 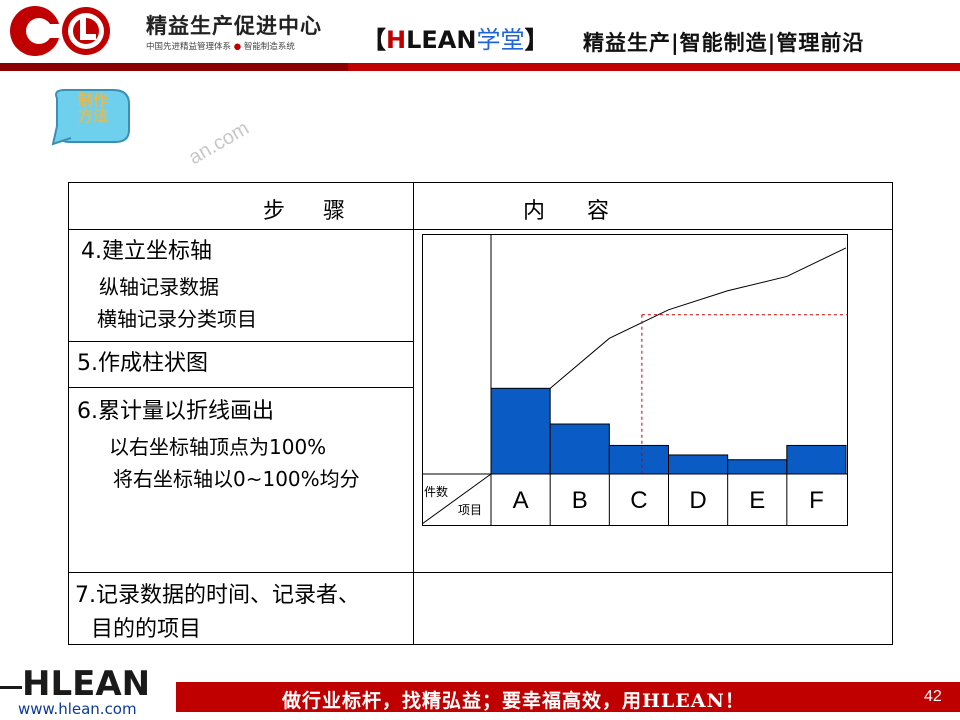 I want to click on footer-logo-text: HLEAN, so click(x=86, y=682).